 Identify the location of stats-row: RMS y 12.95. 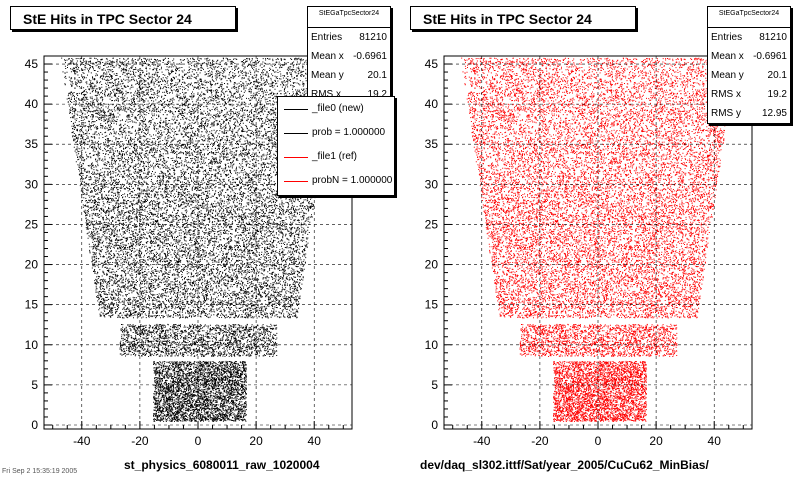
(749, 113).